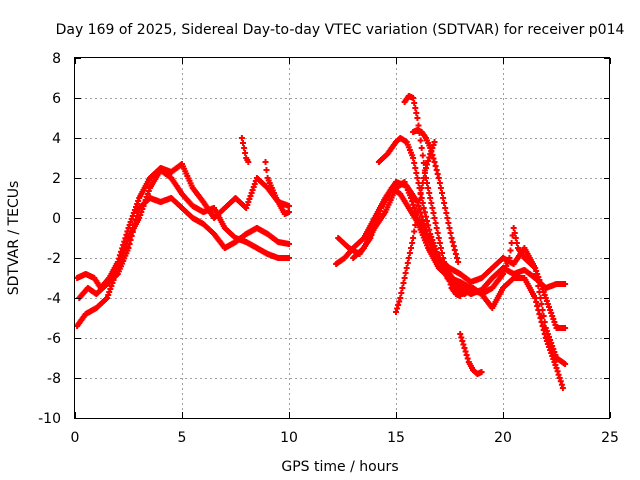 The image size is (640, 480). I want to click on x-tick-label: 20, so click(503, 438).